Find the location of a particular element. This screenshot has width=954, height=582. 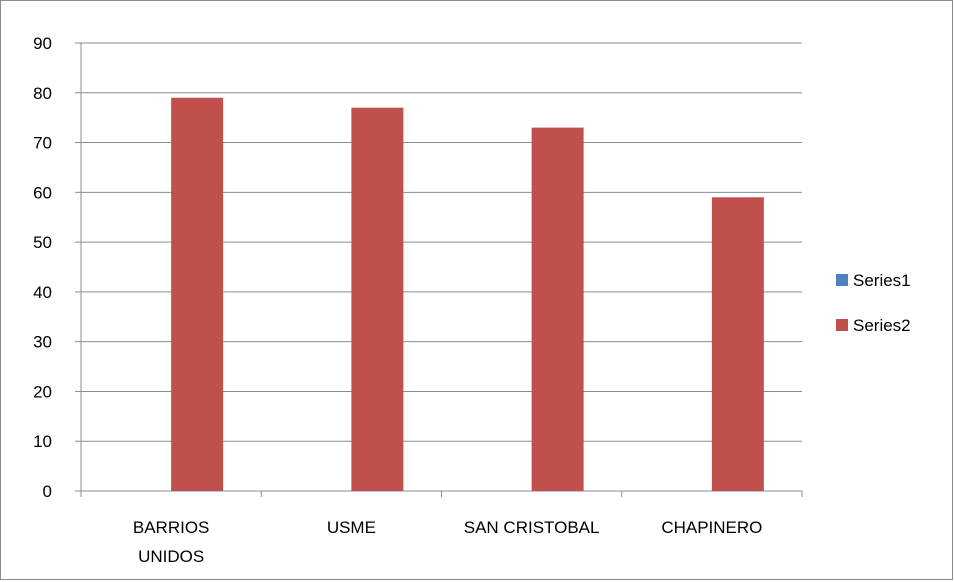

x-category-label: SAN CRISTOBAL is located at coordinates (532, 527).